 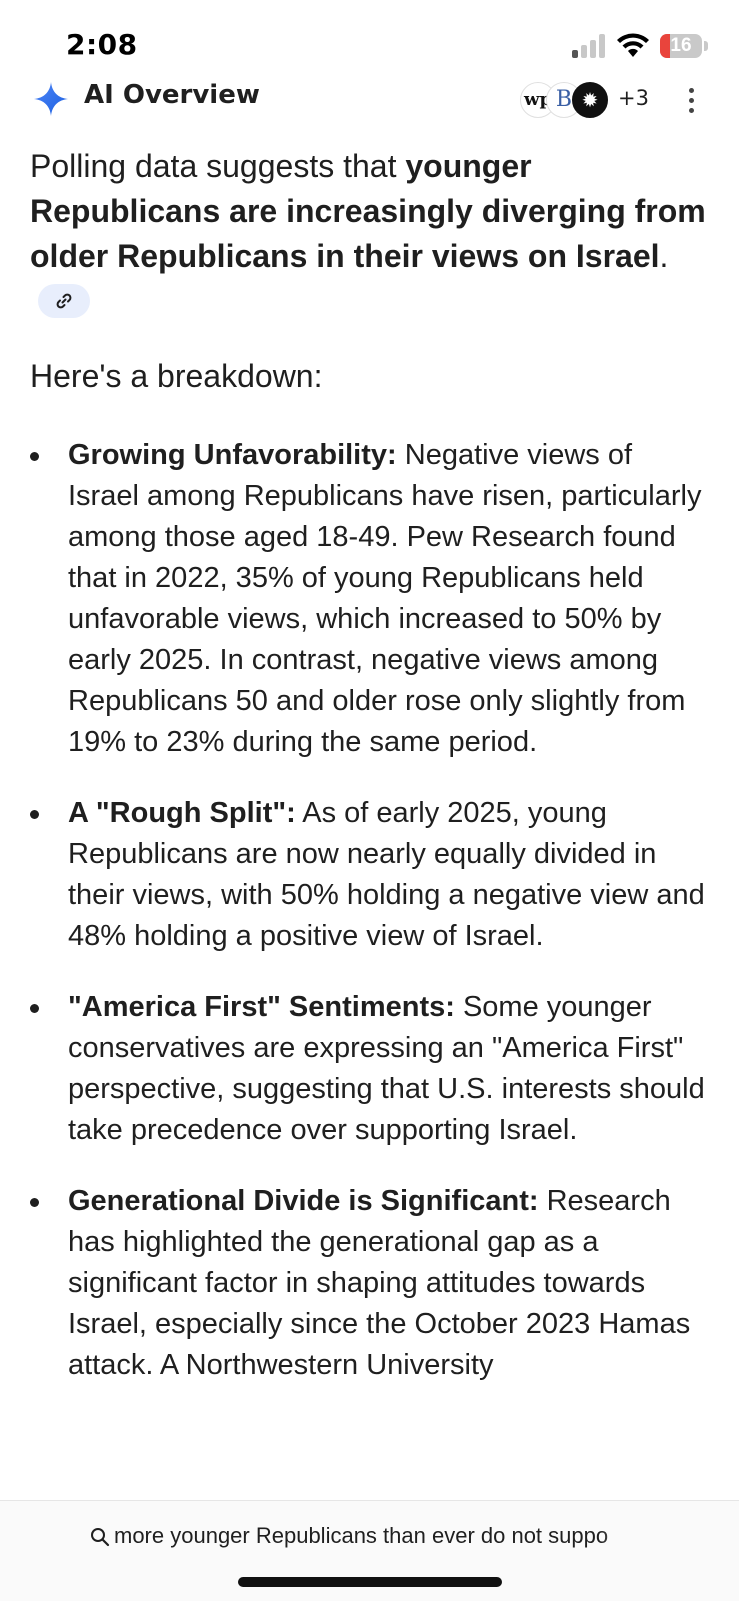 What do you see at coordinates (370, 1582) in the screenshot?
I see `home-indicator` at bounding box center [370, 1582].